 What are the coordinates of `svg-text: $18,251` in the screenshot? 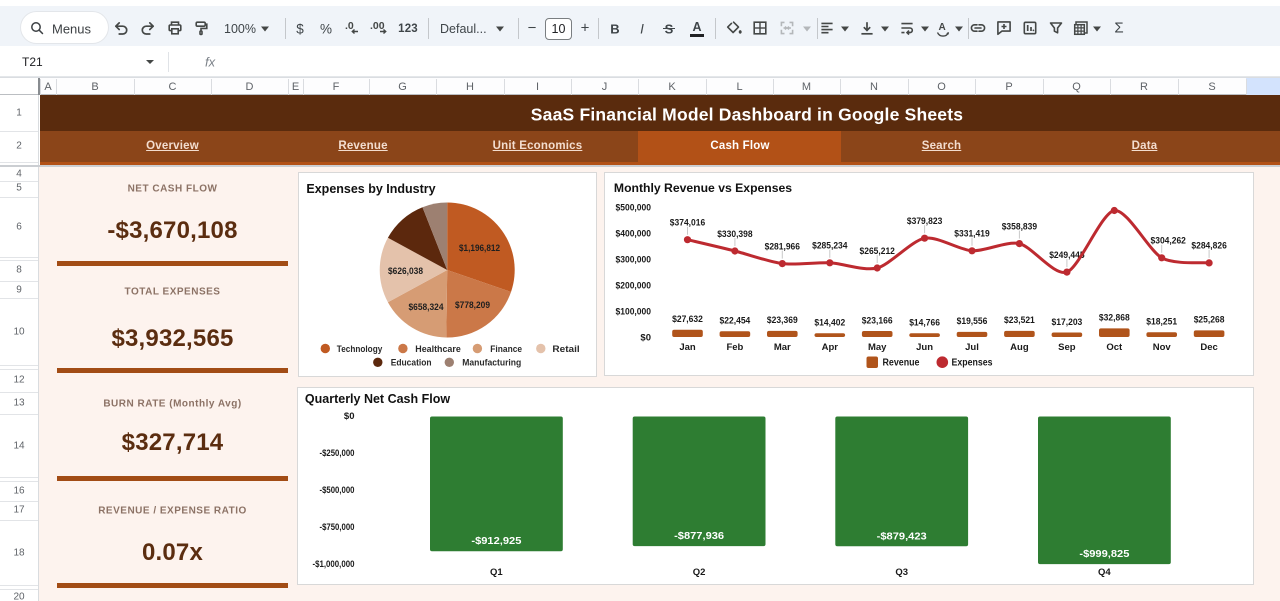 It's located at (1161, 321).